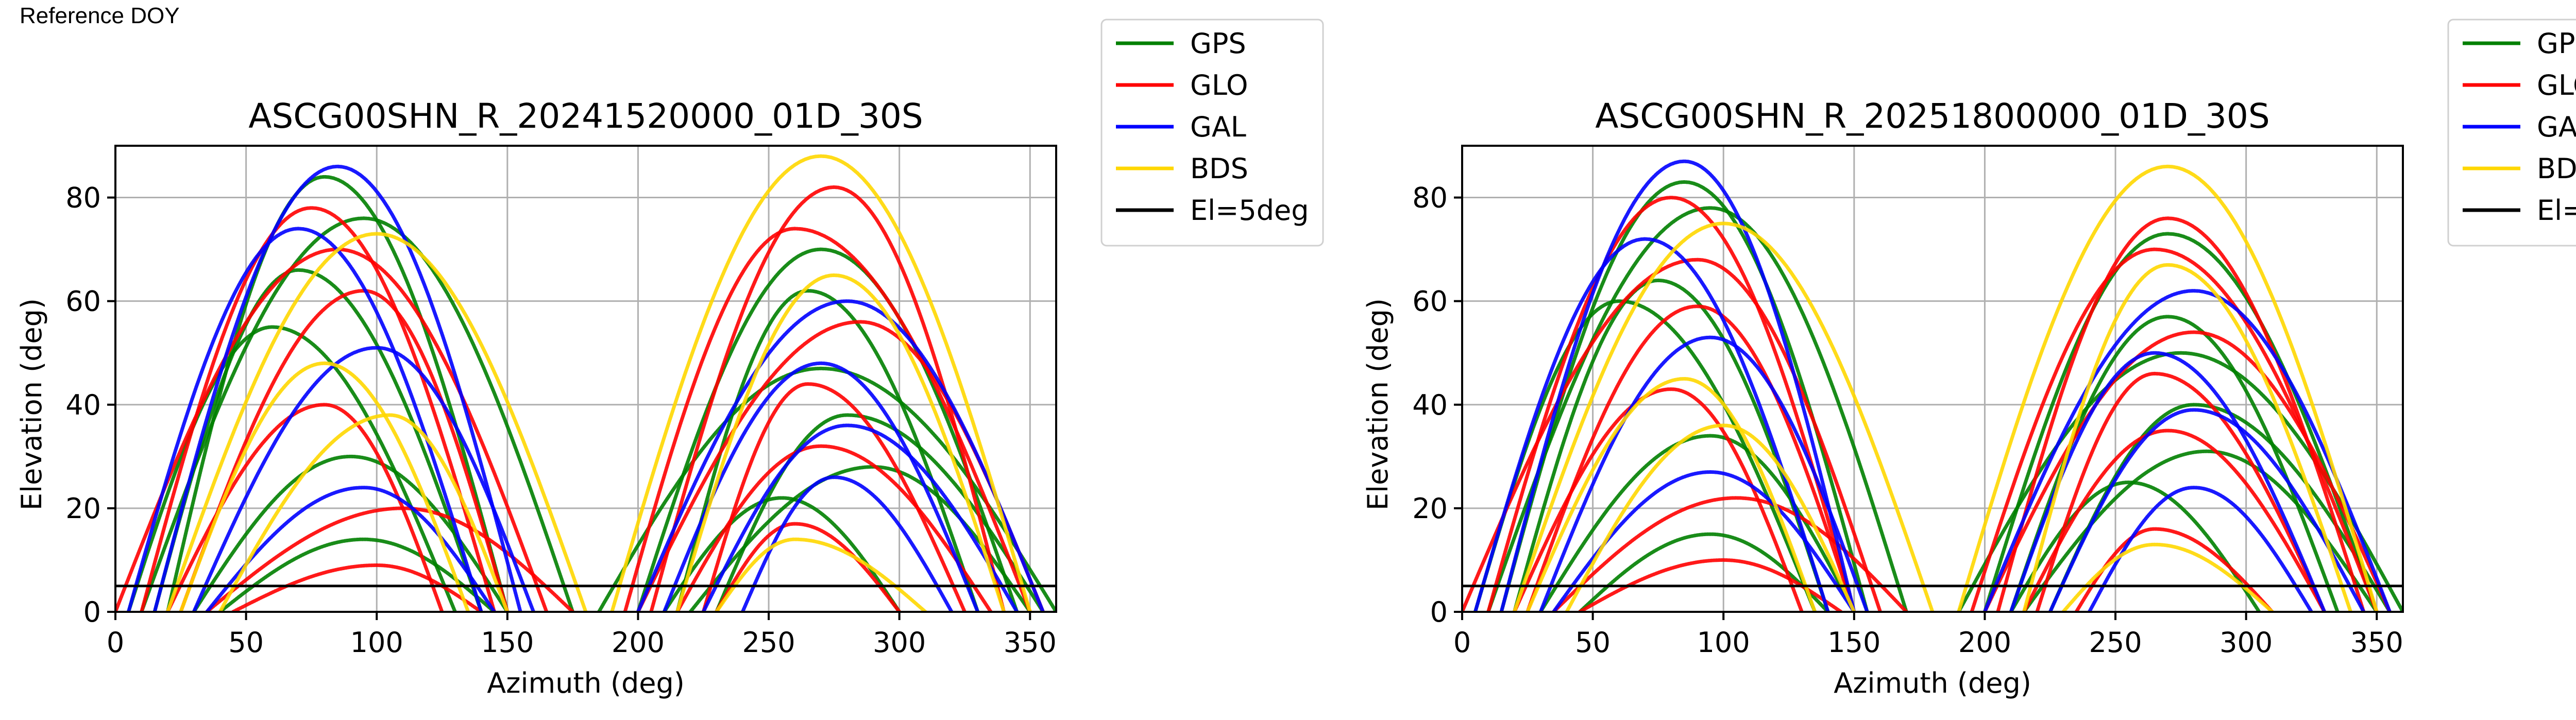 The width and height of the screenshot is (2576, 720). Describe the element at coordinates (1932, 116) in the screenshot. I see `chart-title: ASCG00SHN_R_20251800000_01D_30S` at that location.